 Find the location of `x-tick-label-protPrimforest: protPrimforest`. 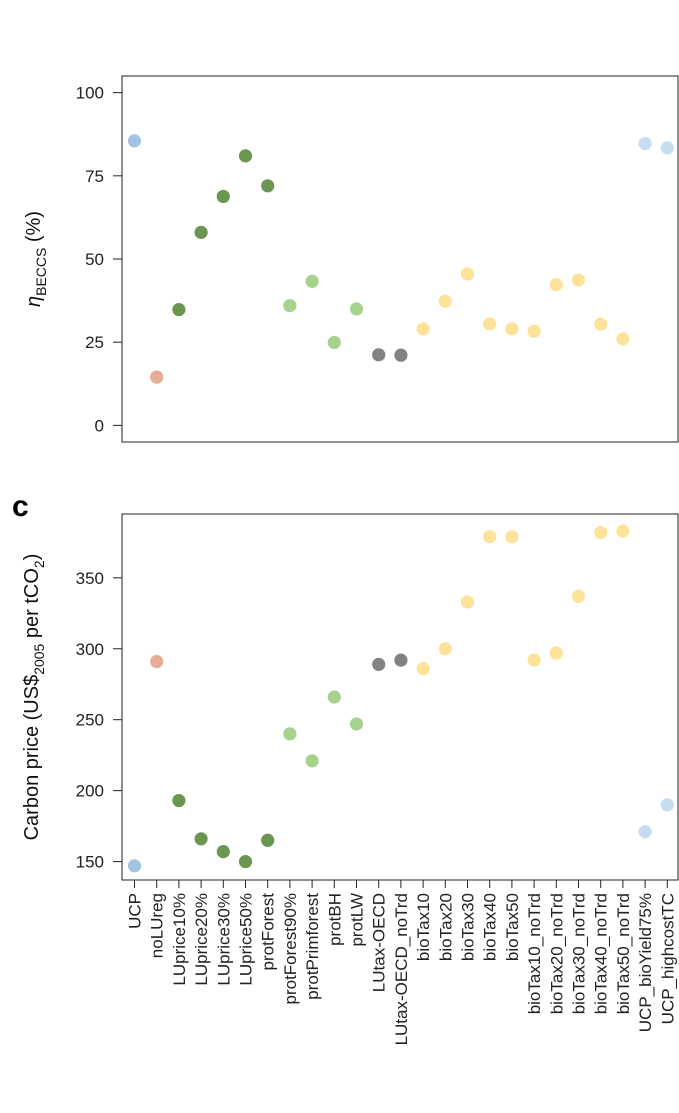

x-tick-label-protPrimforest: protPrimforest is located at coordinates (312, 946).